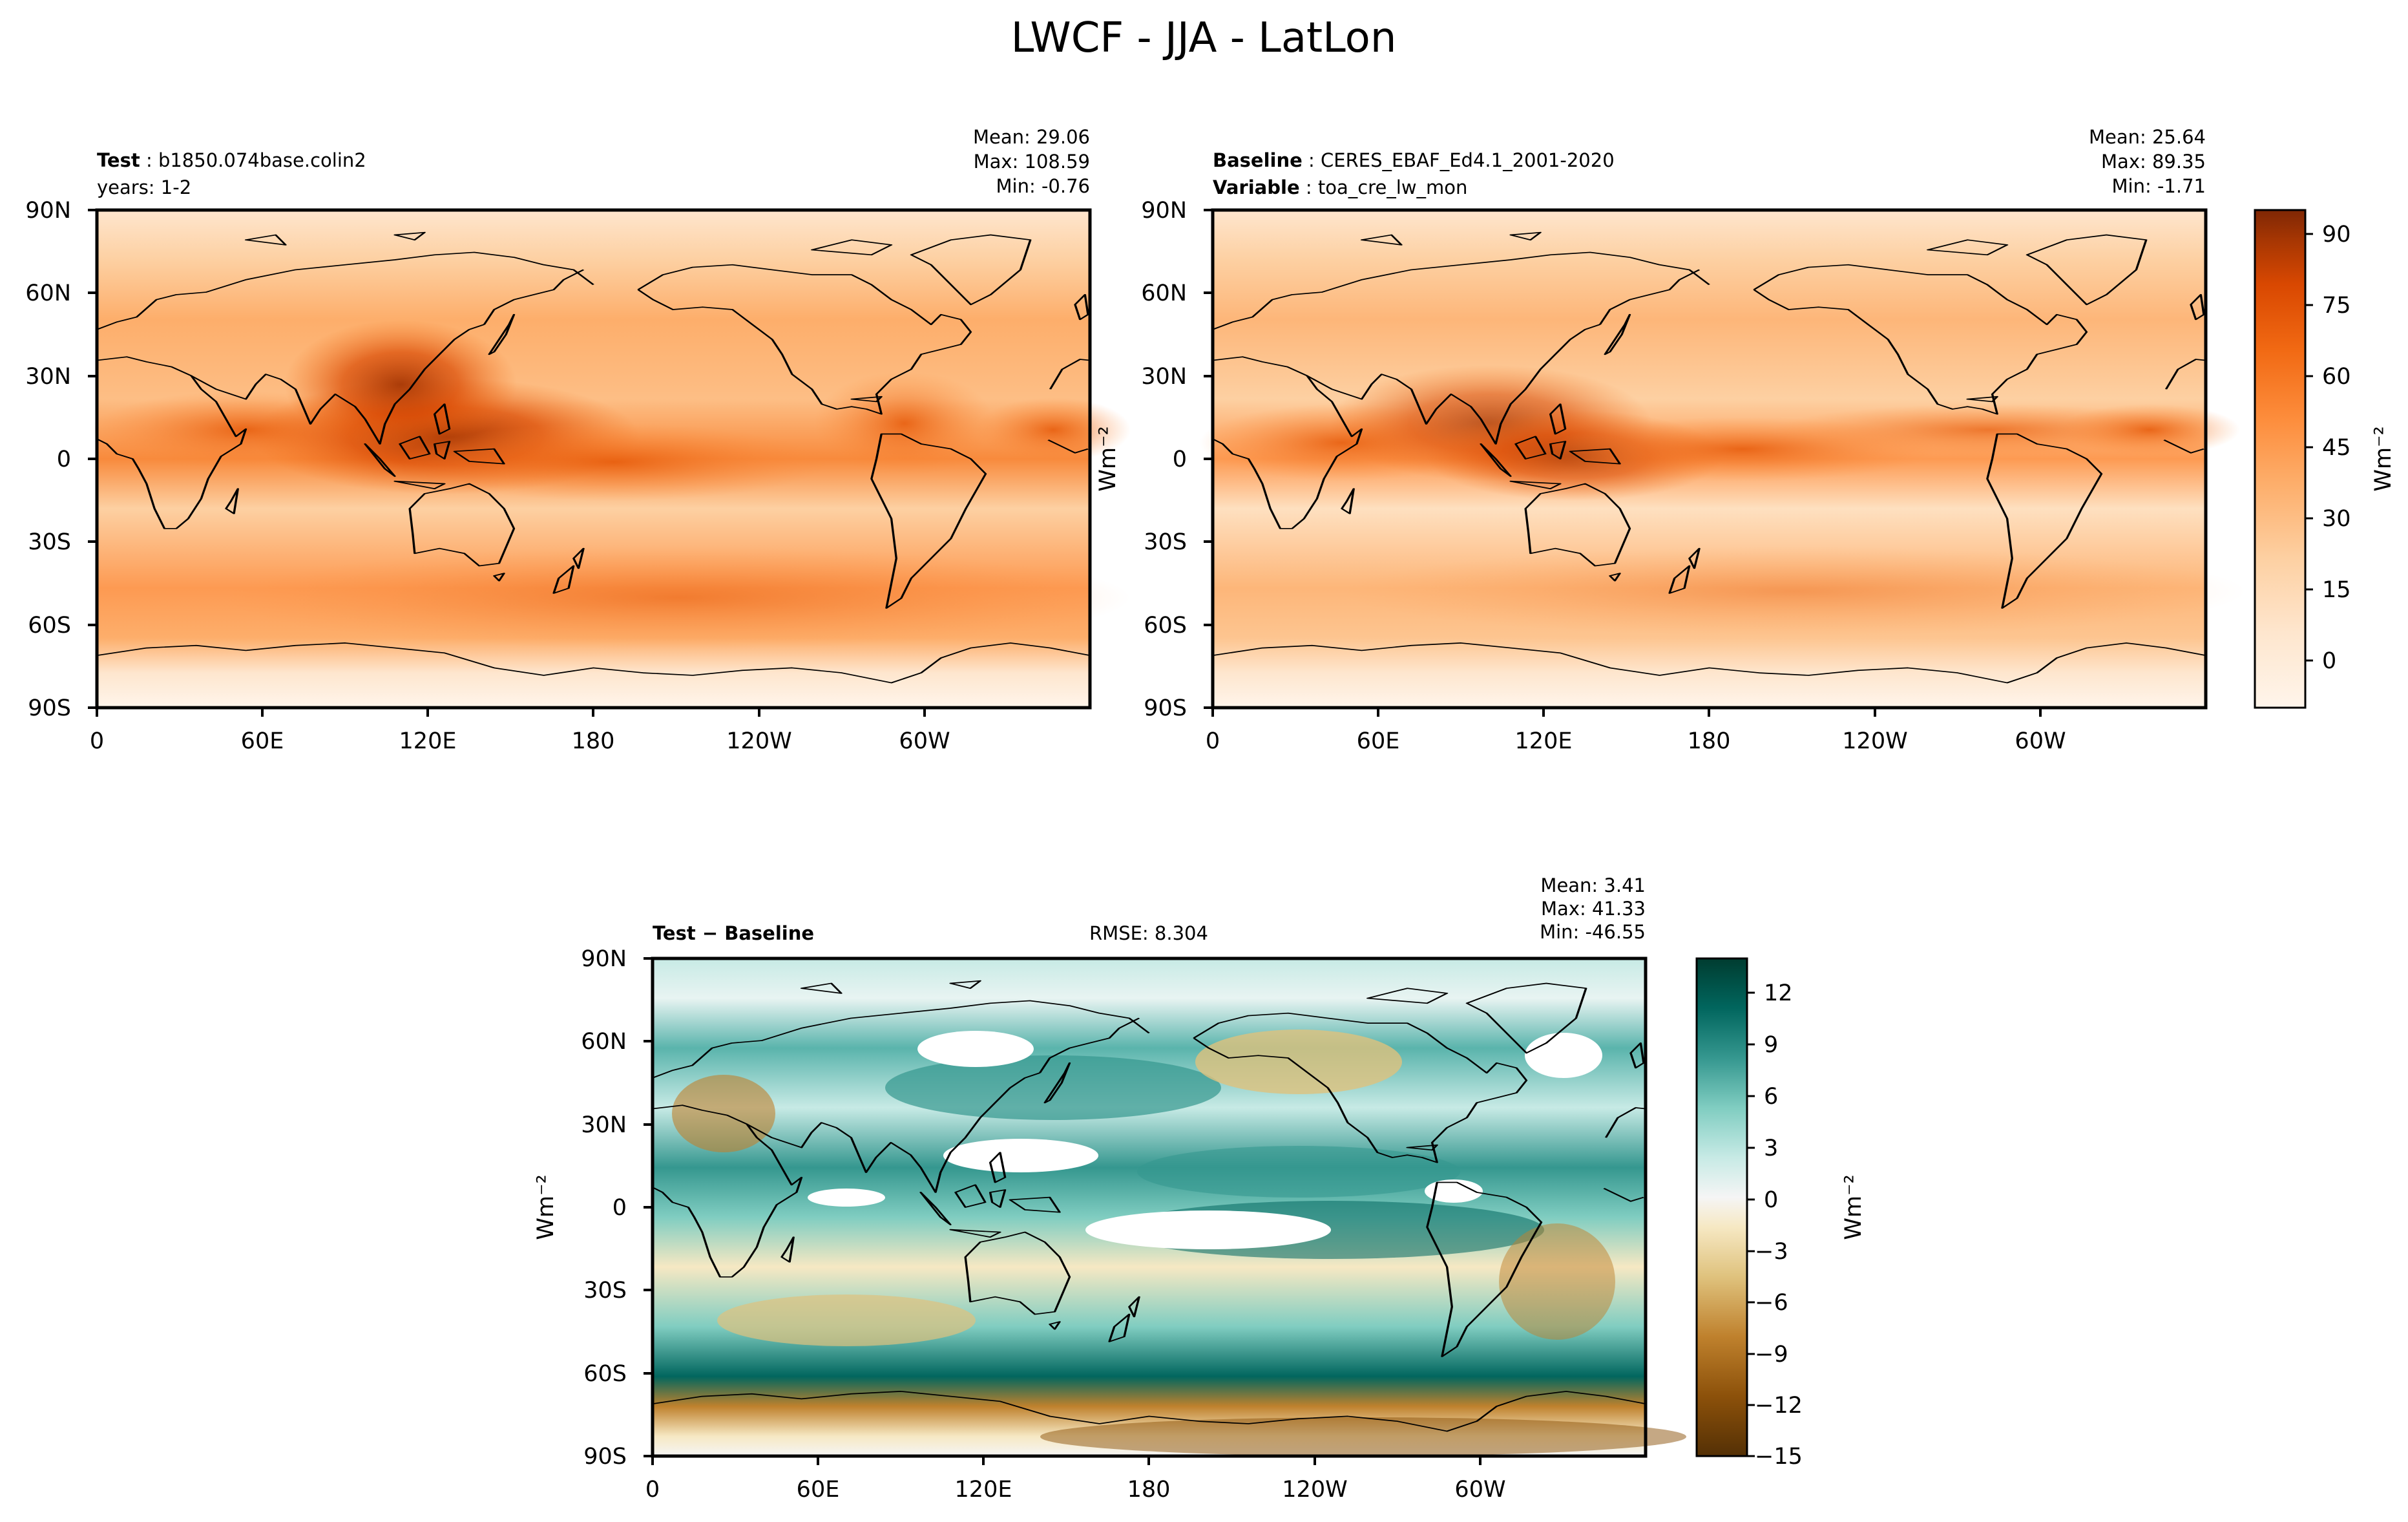  What do you see at coordinates (2336, 377) in the screenshot?
I see `orange-colorbar-tick: 60` at bounding box center [2336, 377].